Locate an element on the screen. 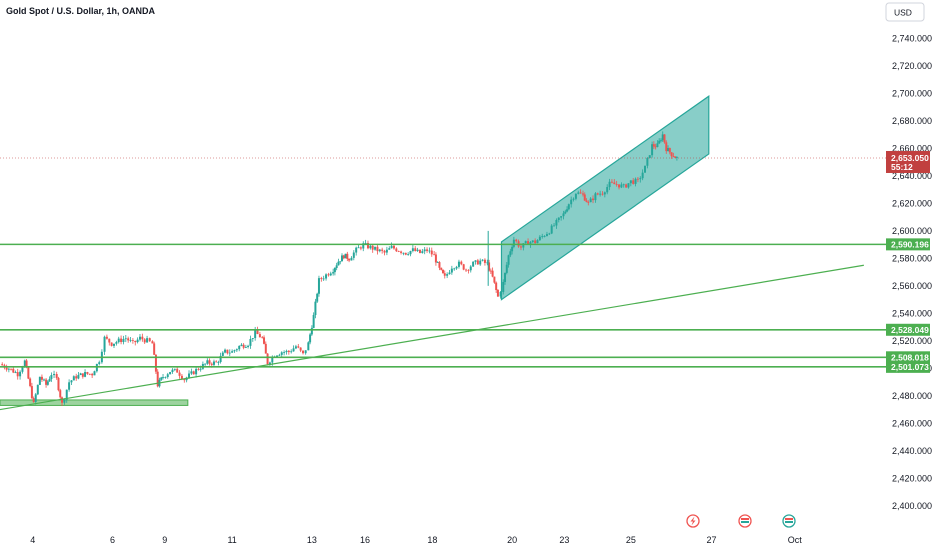 This screenshot has height=550, width=932. currency-button-label: USD is located at coordinates (903, 13).